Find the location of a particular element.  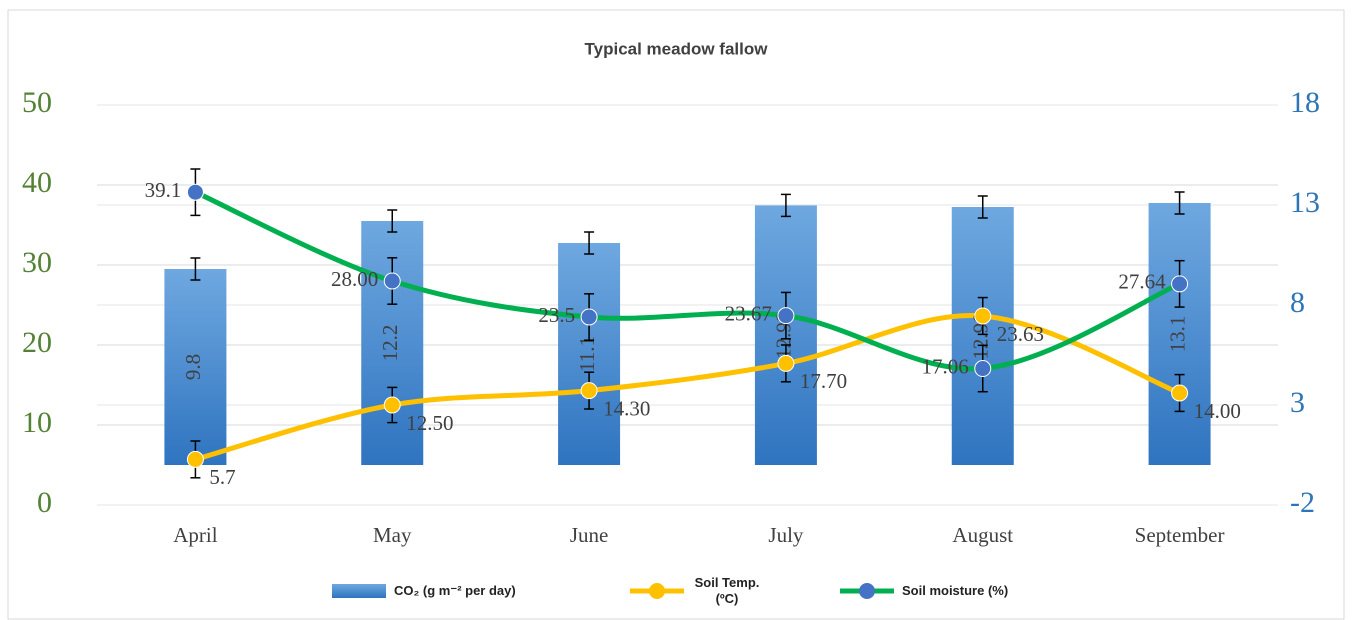

y2-tick-label: 3 is located at coordinates (1297, 402).